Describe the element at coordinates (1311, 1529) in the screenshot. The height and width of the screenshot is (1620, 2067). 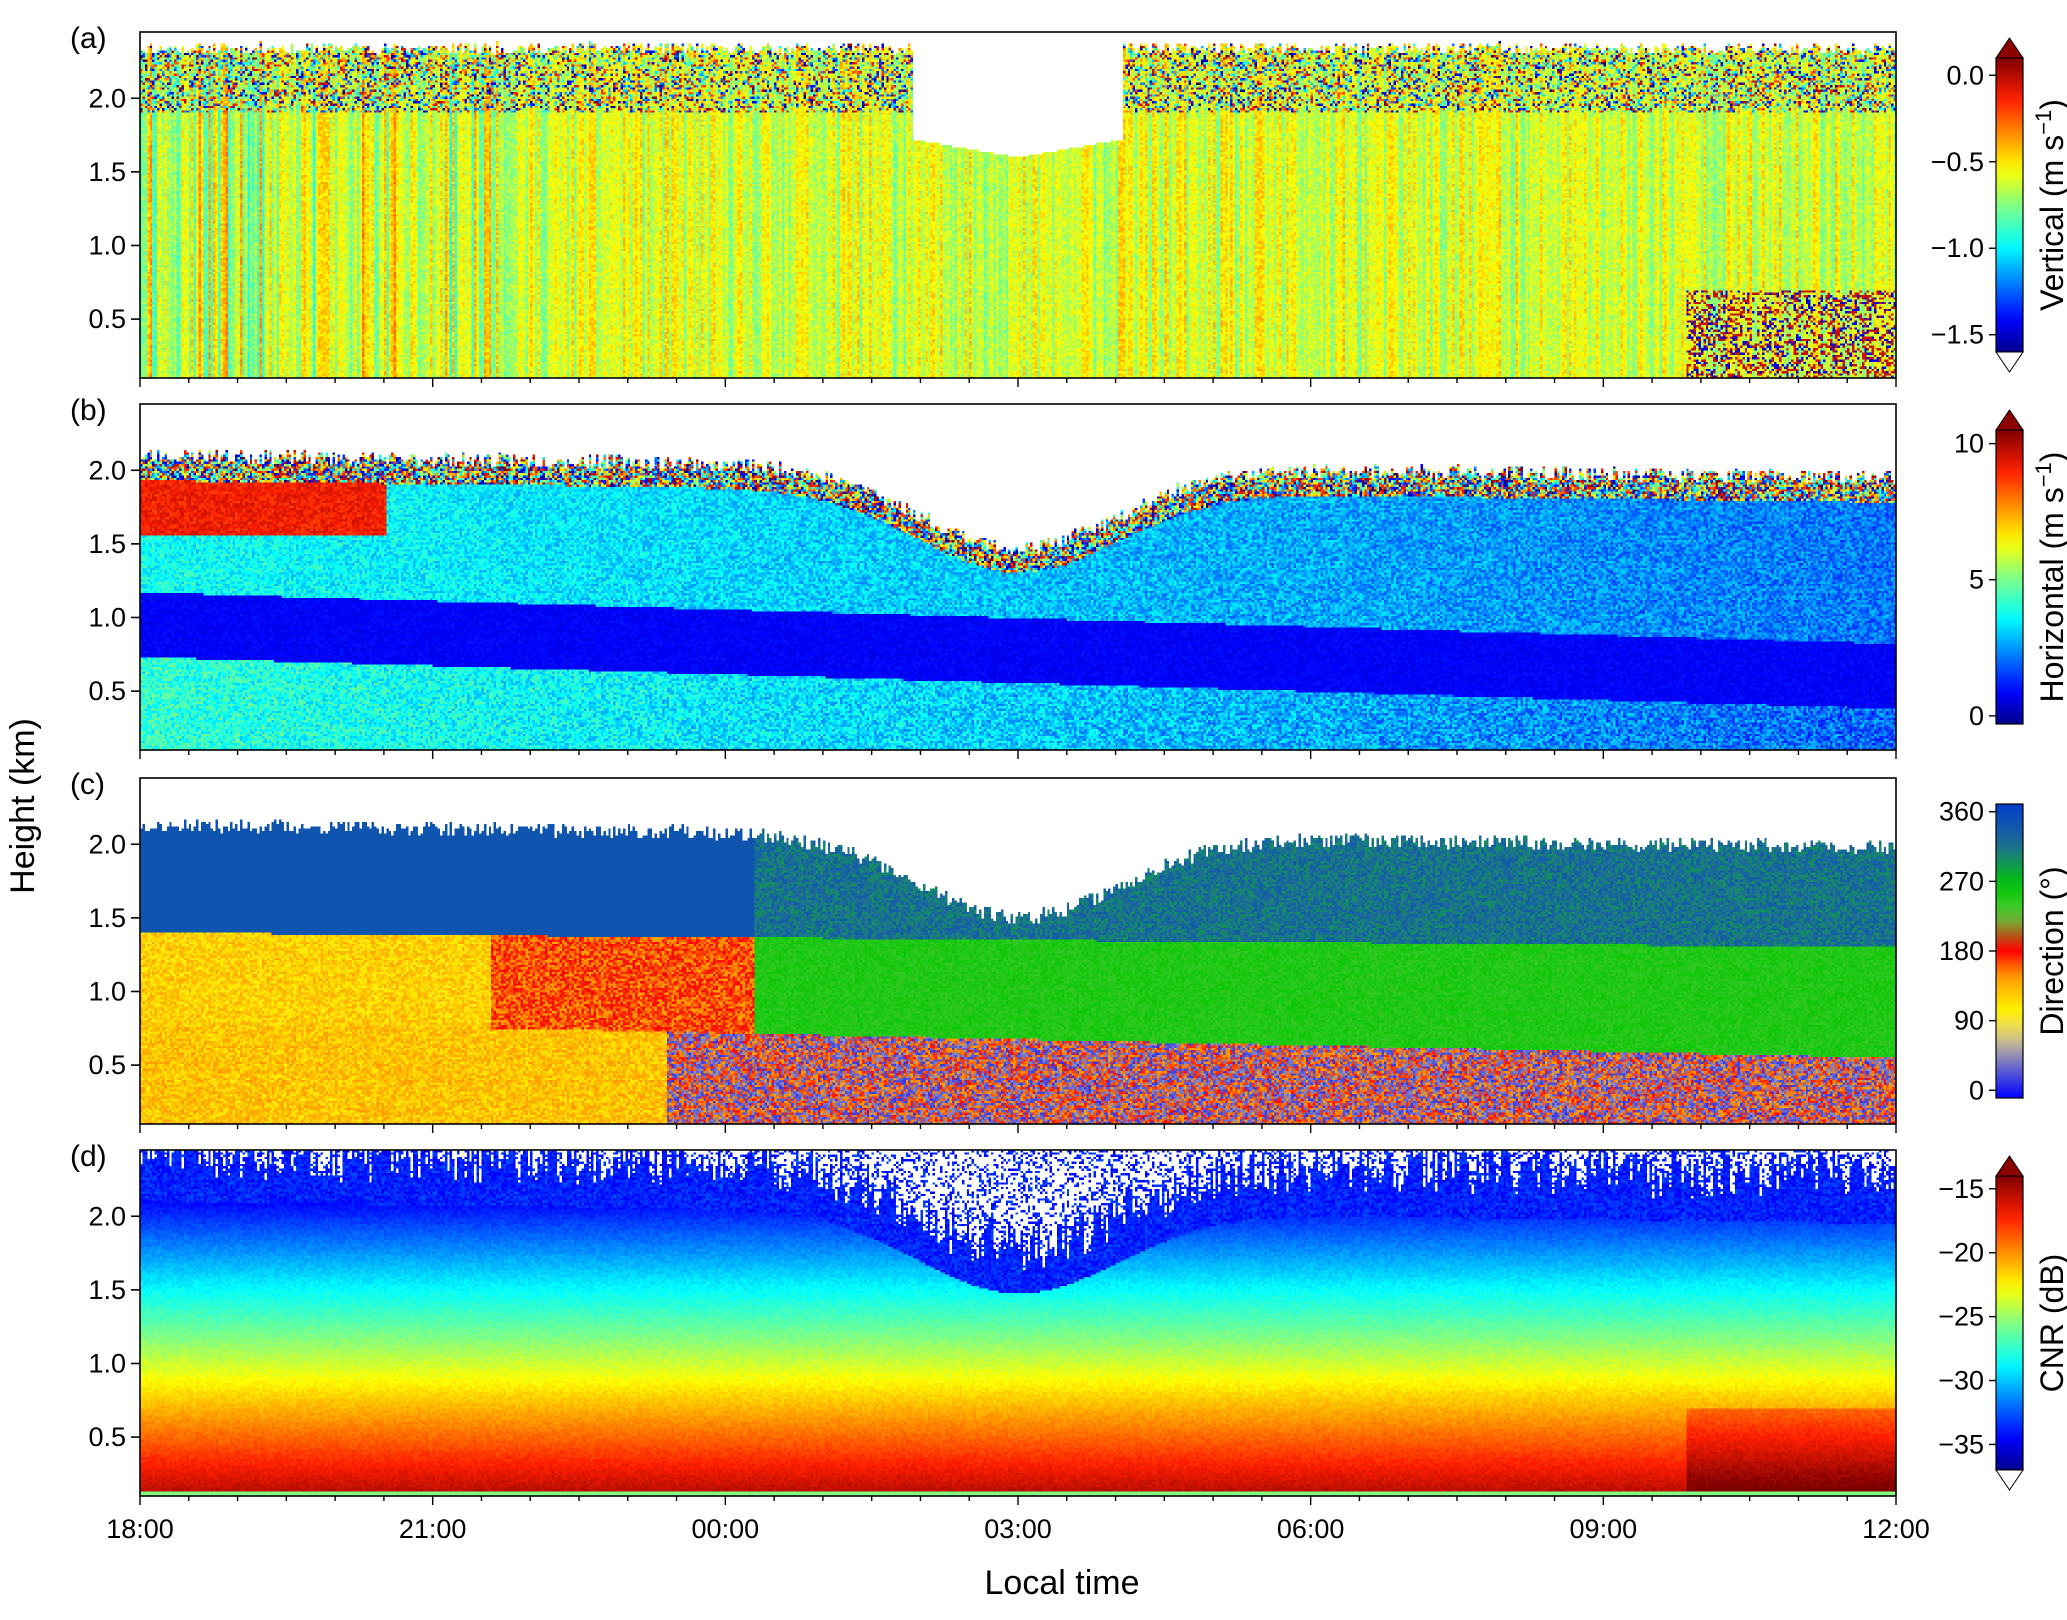
I see `x-tick-label: 06:00` at that location.